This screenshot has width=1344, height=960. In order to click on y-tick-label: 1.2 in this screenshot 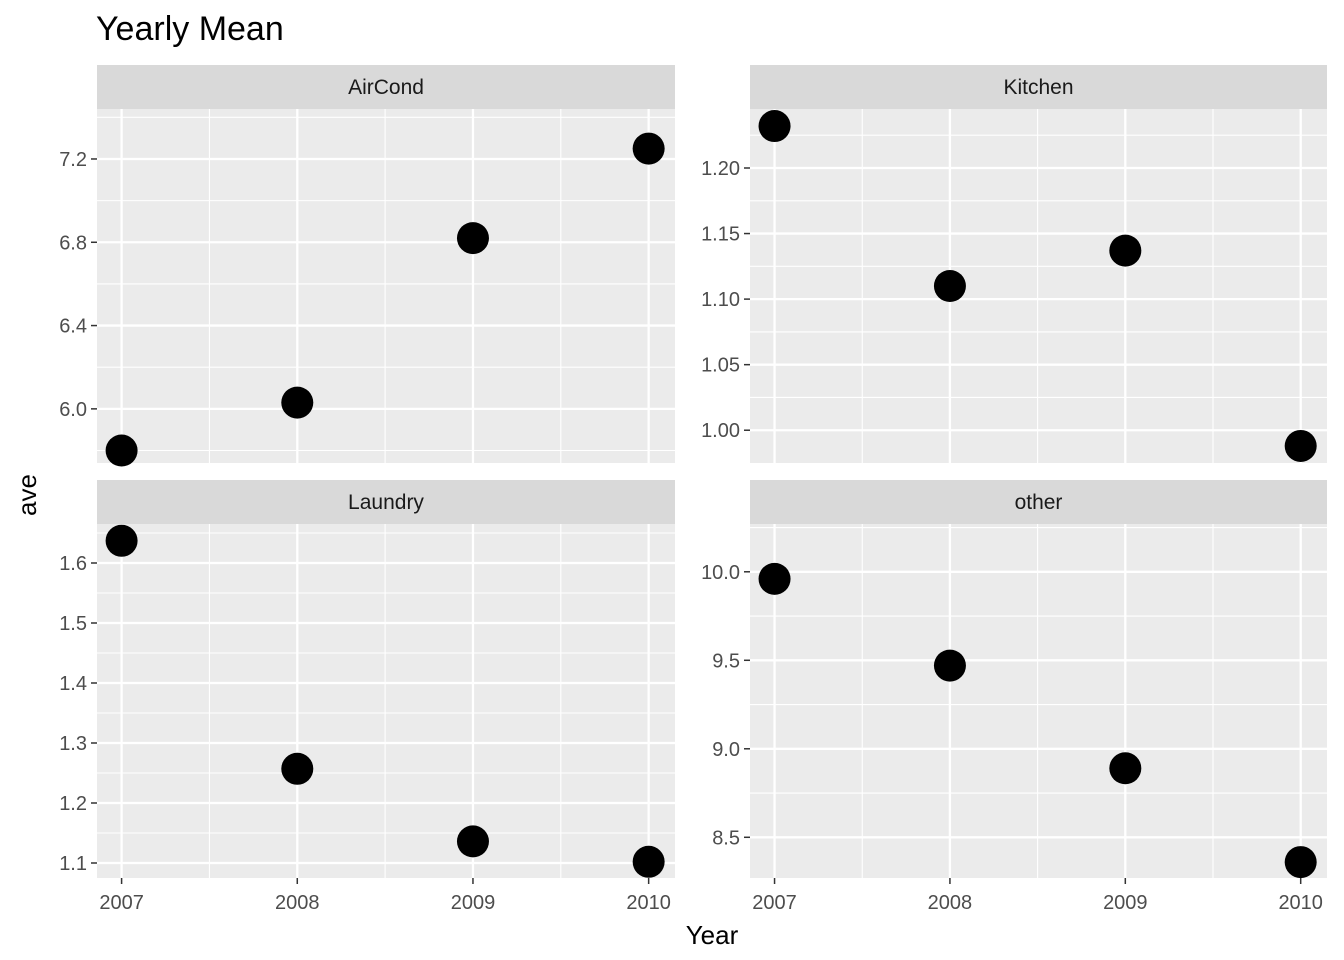, I will do `click(73, 804)`.